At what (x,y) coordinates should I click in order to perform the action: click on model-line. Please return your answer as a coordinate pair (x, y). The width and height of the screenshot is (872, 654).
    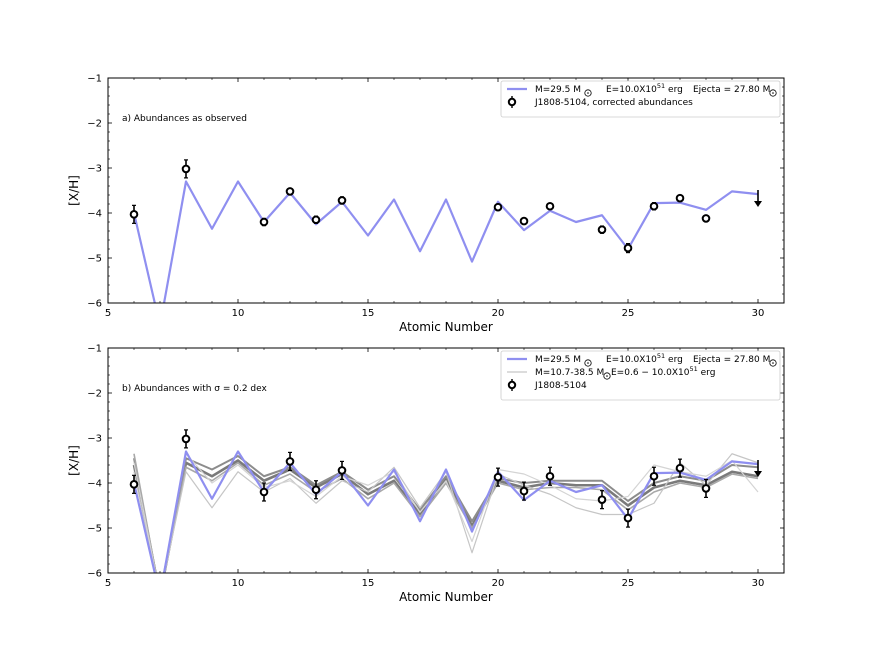
    Looking at the image, I should click on (445, 241).